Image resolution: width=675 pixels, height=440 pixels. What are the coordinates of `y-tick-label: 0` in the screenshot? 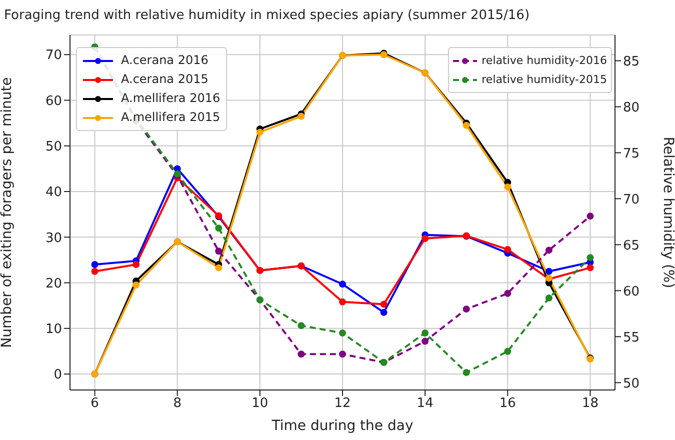 It's located at (58, 375).